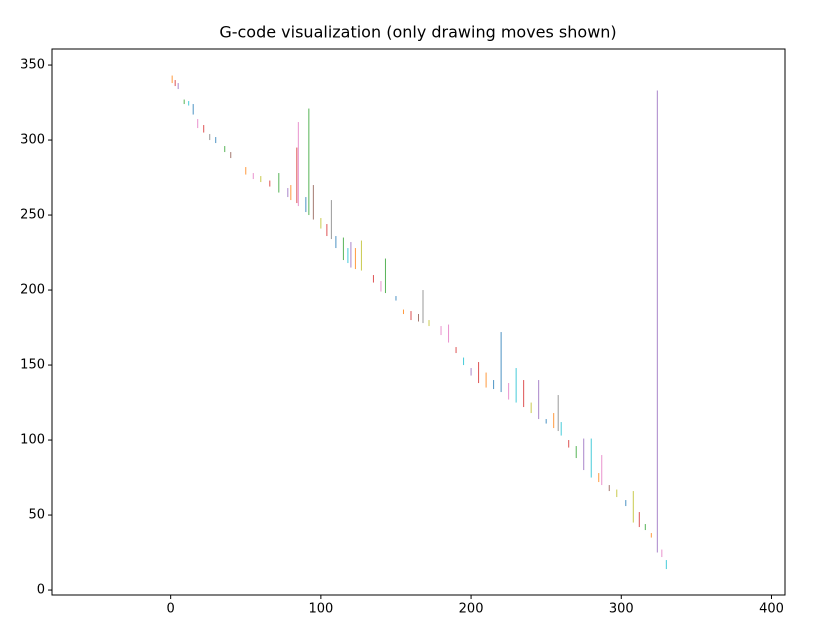  What do you see at coordinates (621, 609) in the screenshot?
I see `x-tick-label: 300` at bounding box center [621, 609].